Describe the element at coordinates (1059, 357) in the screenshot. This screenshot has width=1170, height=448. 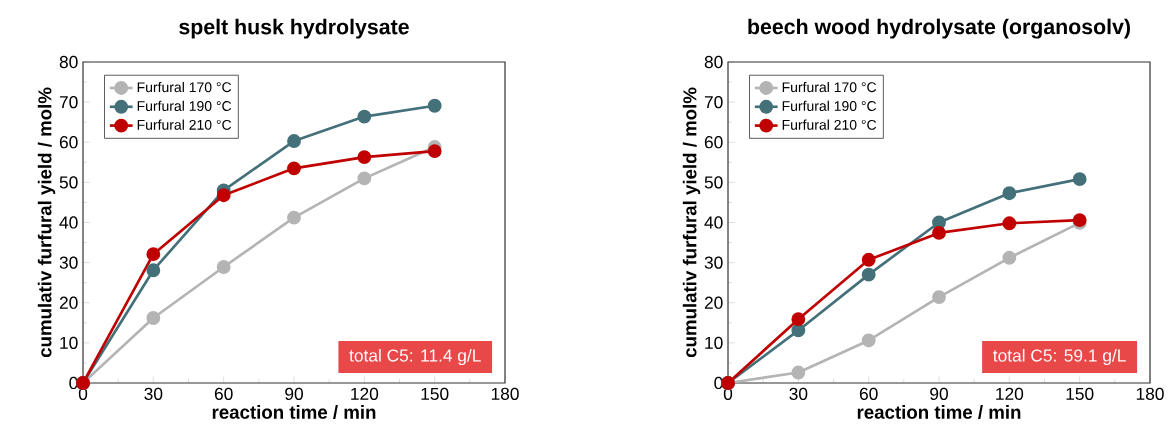
I see `annotation: total C5: 59.1 g/L` at that location.